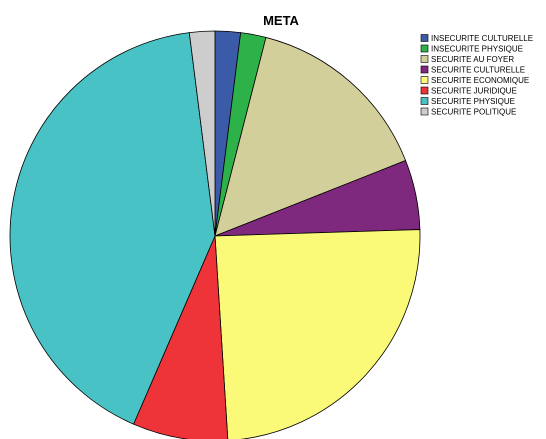 Image resolution: width=546 pixels, height=439 pixels. What do you see at coordinates (480, 80) in the screenshot?
I see `legend-label: SECURITE ECONOMIQUE` at bounding box center [480, 80].